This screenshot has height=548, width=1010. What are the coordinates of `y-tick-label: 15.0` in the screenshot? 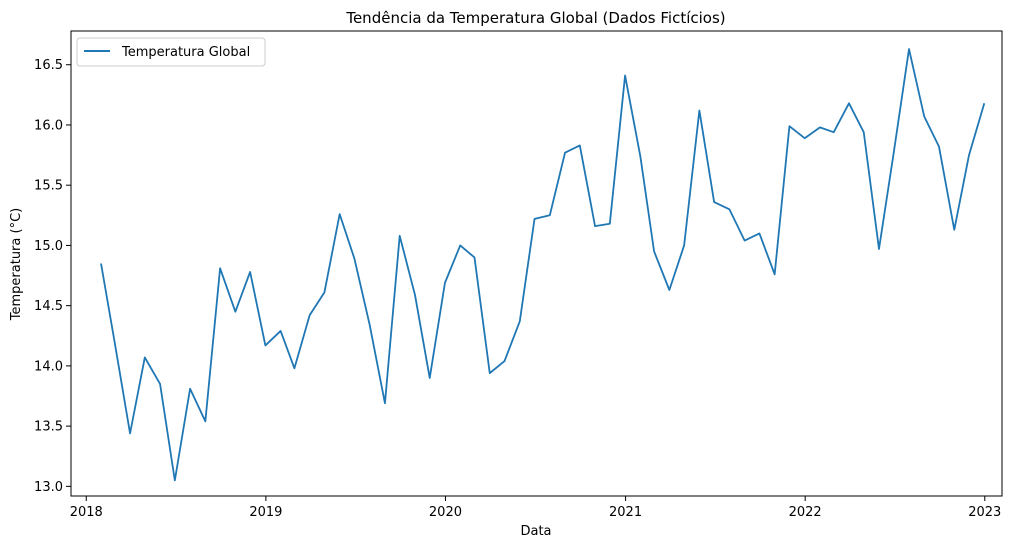 It's located at (48, 246).